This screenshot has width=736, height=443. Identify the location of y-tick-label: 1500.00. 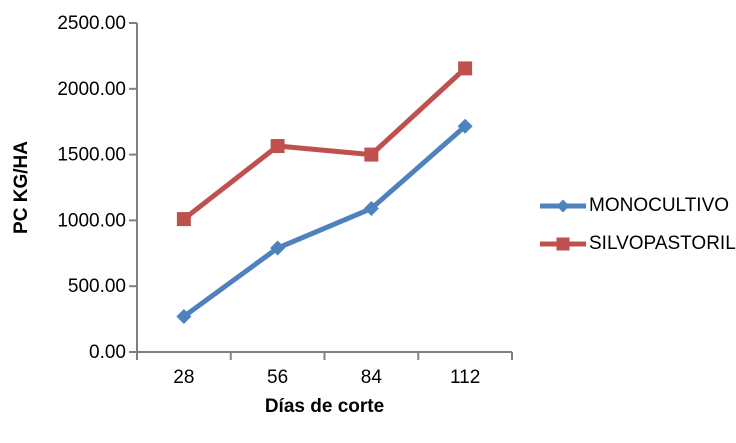
(91, 155).